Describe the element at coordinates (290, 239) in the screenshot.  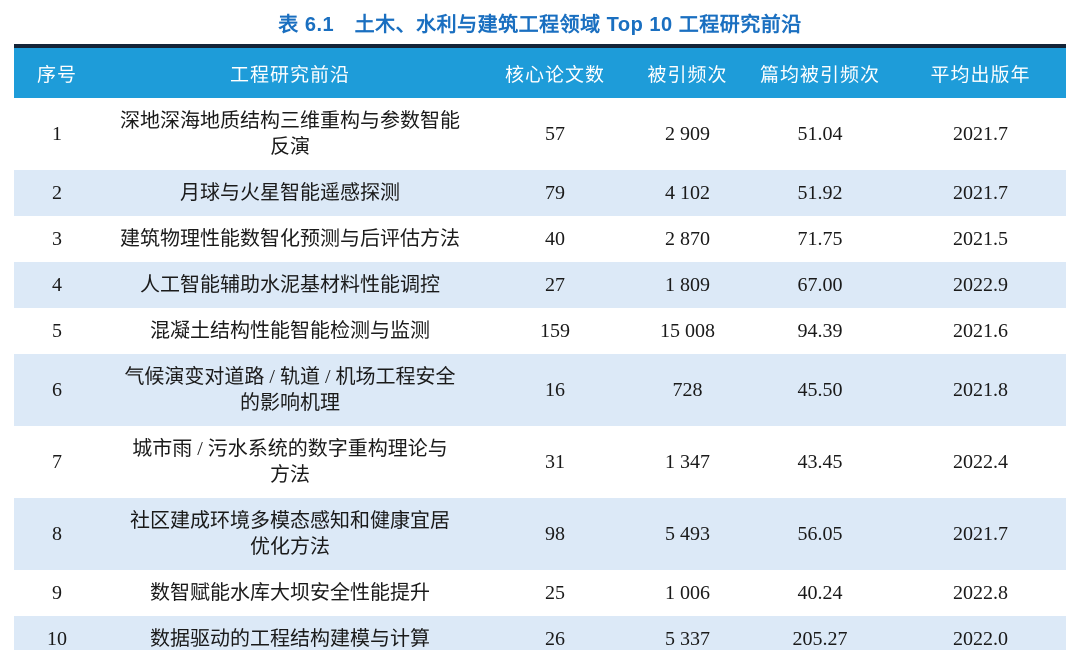
I see `research-front-cell: 建筑物理性能数智化预测与后评估方法` at that location.